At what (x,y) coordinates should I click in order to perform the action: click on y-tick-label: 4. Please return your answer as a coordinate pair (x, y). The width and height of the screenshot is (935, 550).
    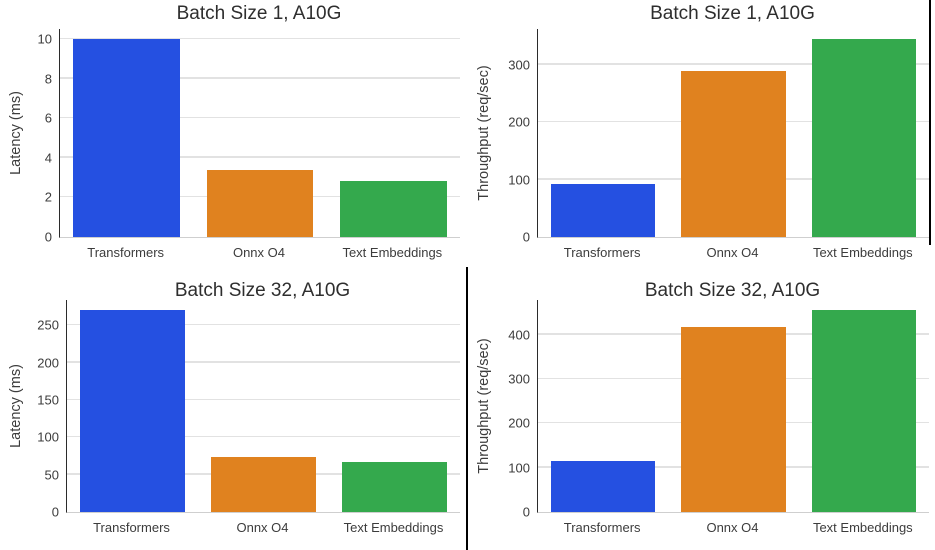
    Looking at the image, I should click on (48, 158).